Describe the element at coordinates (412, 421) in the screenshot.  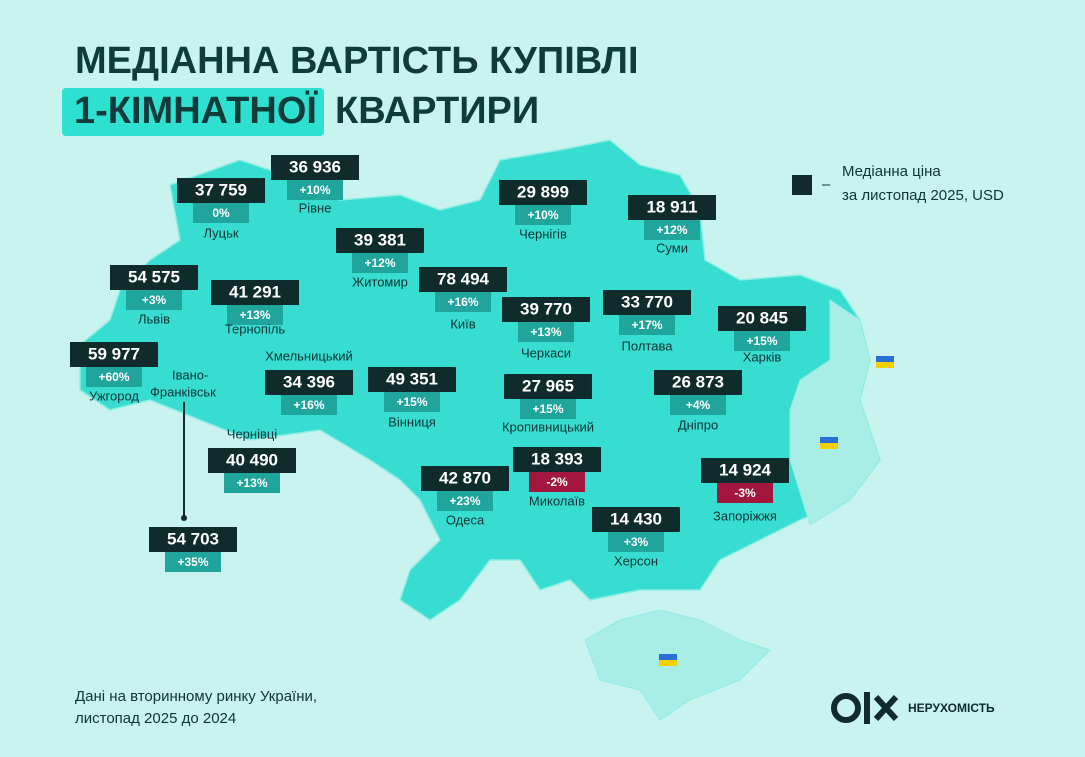
I see `city-name: Вінниця` at that location.